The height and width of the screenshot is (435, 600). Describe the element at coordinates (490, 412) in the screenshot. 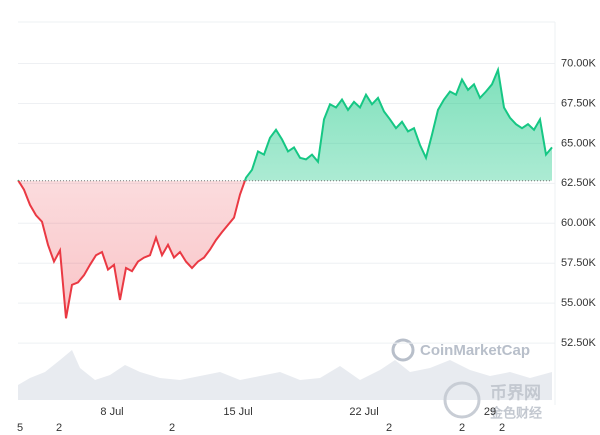

I see `x-tick-label: 29` at that location.